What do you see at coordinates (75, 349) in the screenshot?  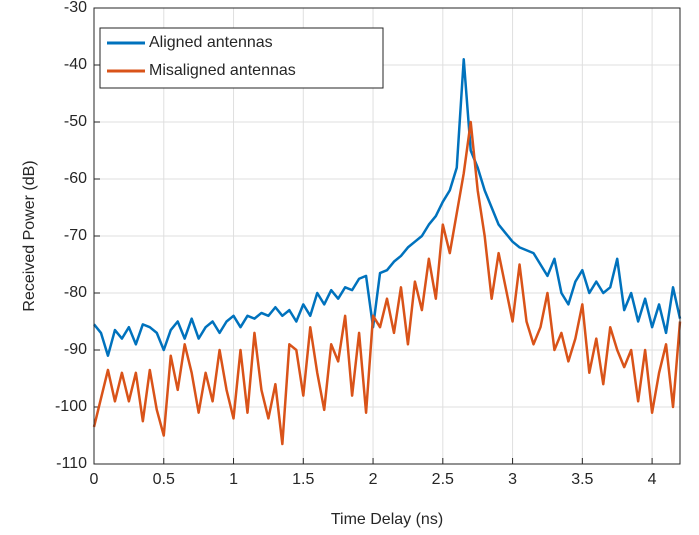 I see `y-tick-label: -90` at bounding box center [75, 349].